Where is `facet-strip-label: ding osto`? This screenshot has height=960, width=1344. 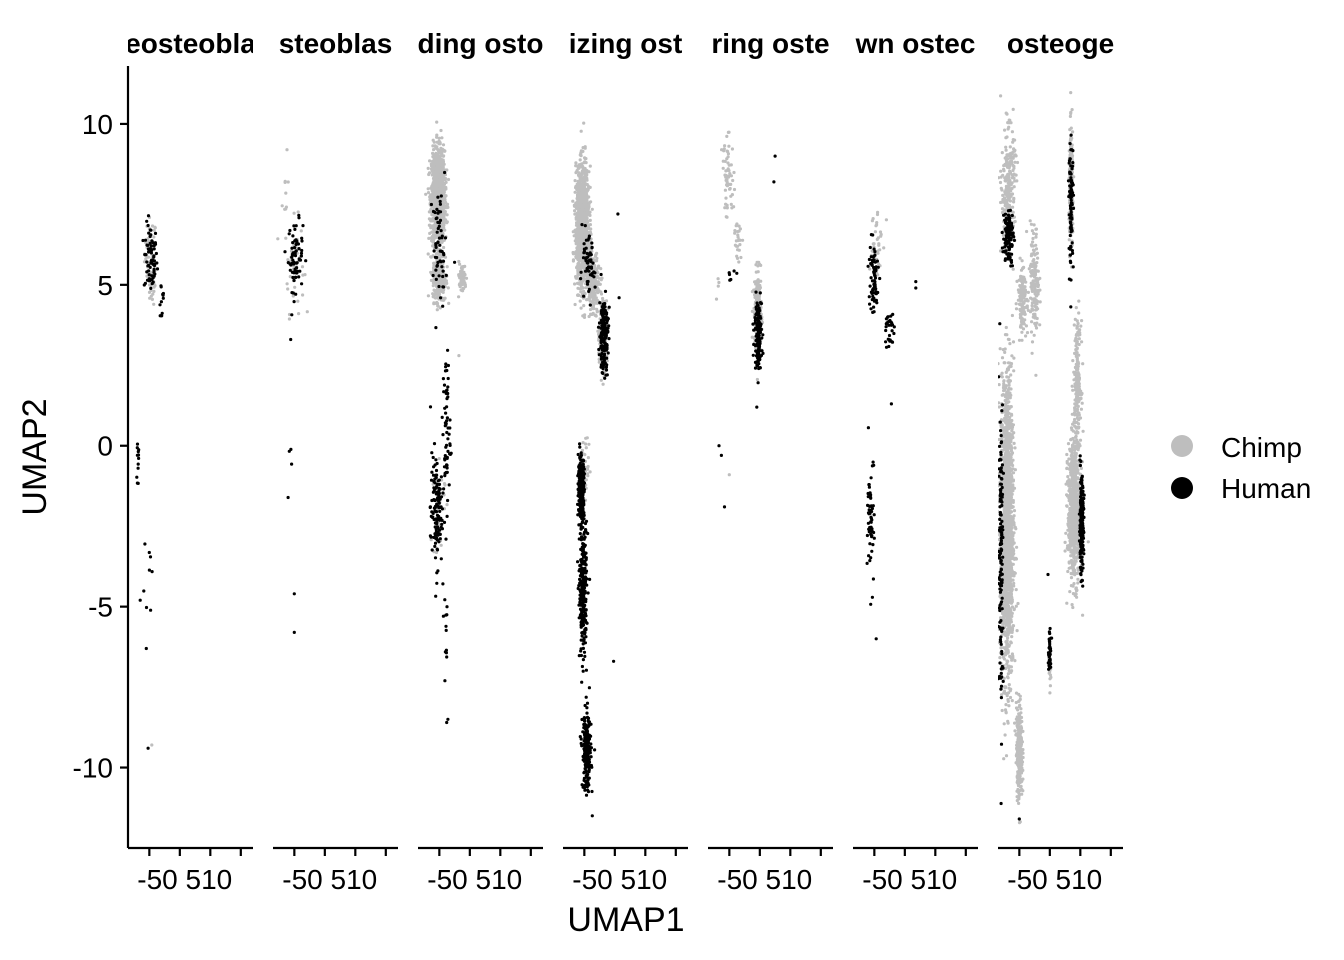 facet-strip-label: ding osto is located at coordinates (481, 43).